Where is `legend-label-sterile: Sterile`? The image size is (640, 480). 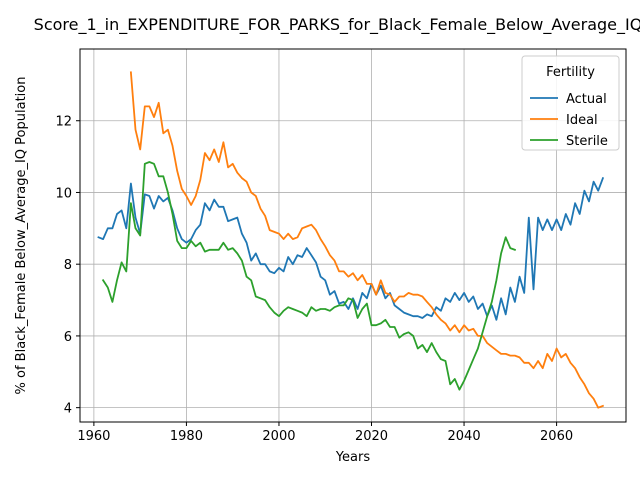
legend-label-sterile: Sterile is located at coordinates (587, 141).